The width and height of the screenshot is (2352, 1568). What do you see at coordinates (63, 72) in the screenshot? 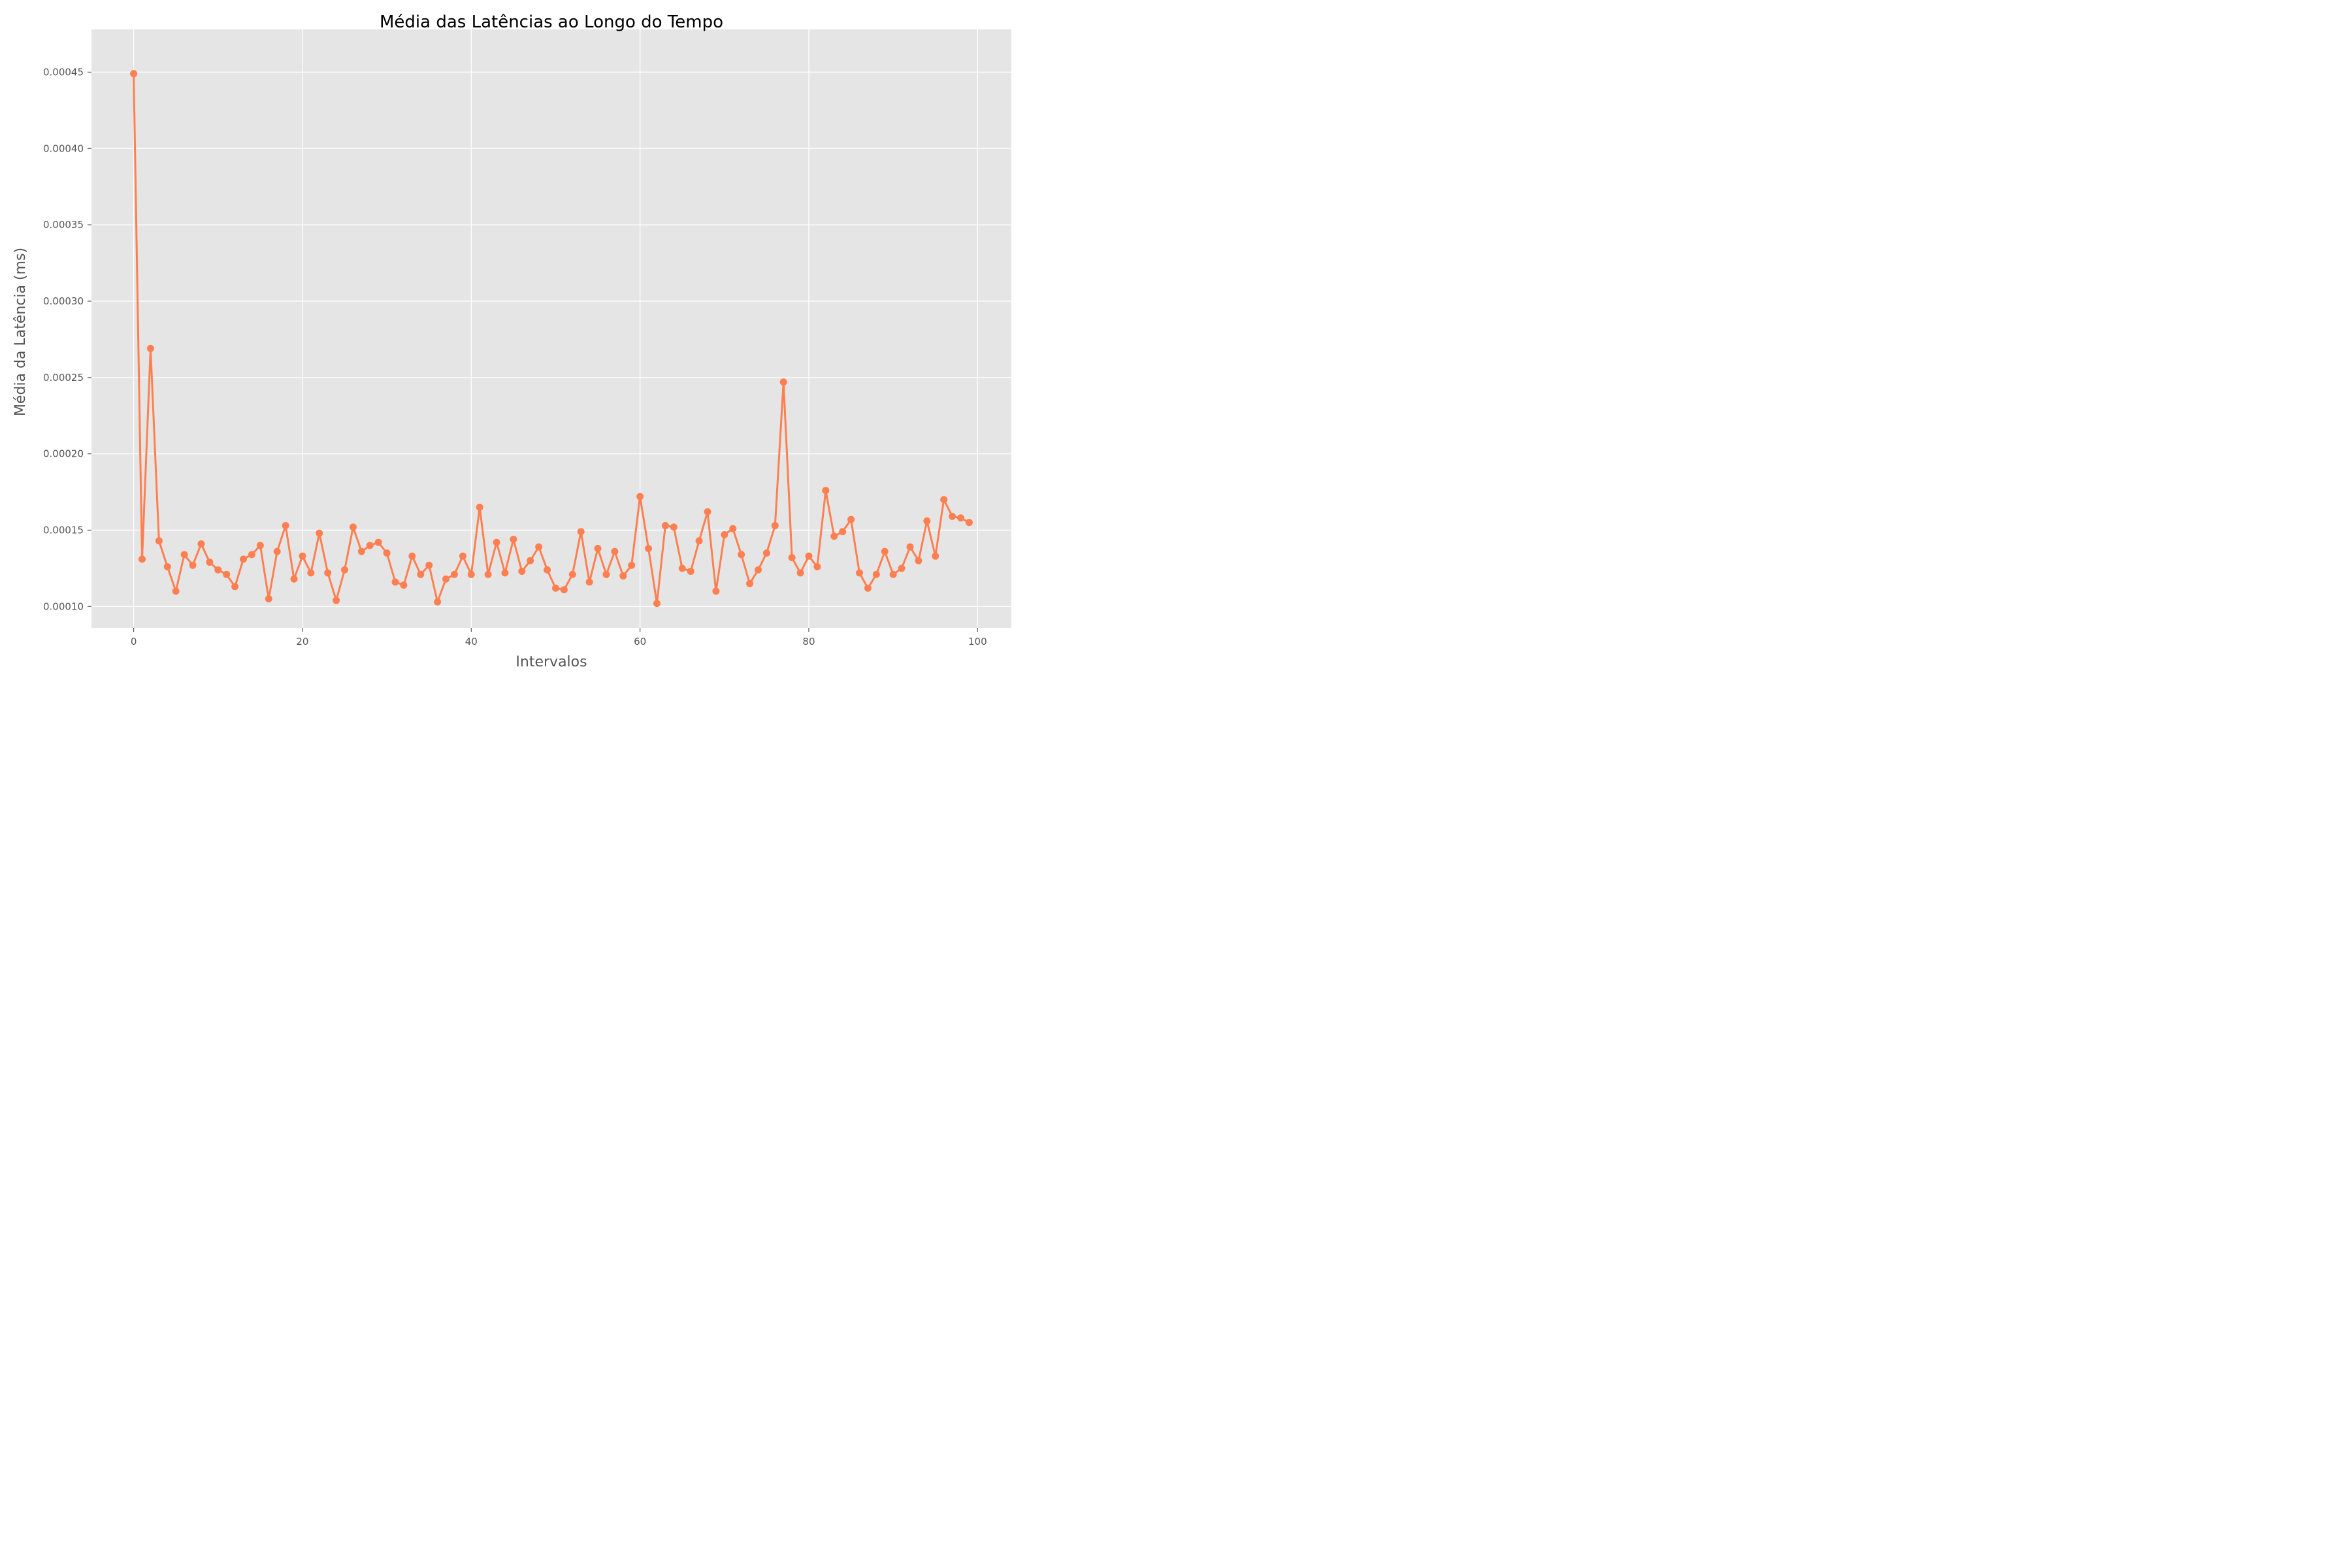
I see `y-tick-label: 0.00045` at bounding box center [63, 72].